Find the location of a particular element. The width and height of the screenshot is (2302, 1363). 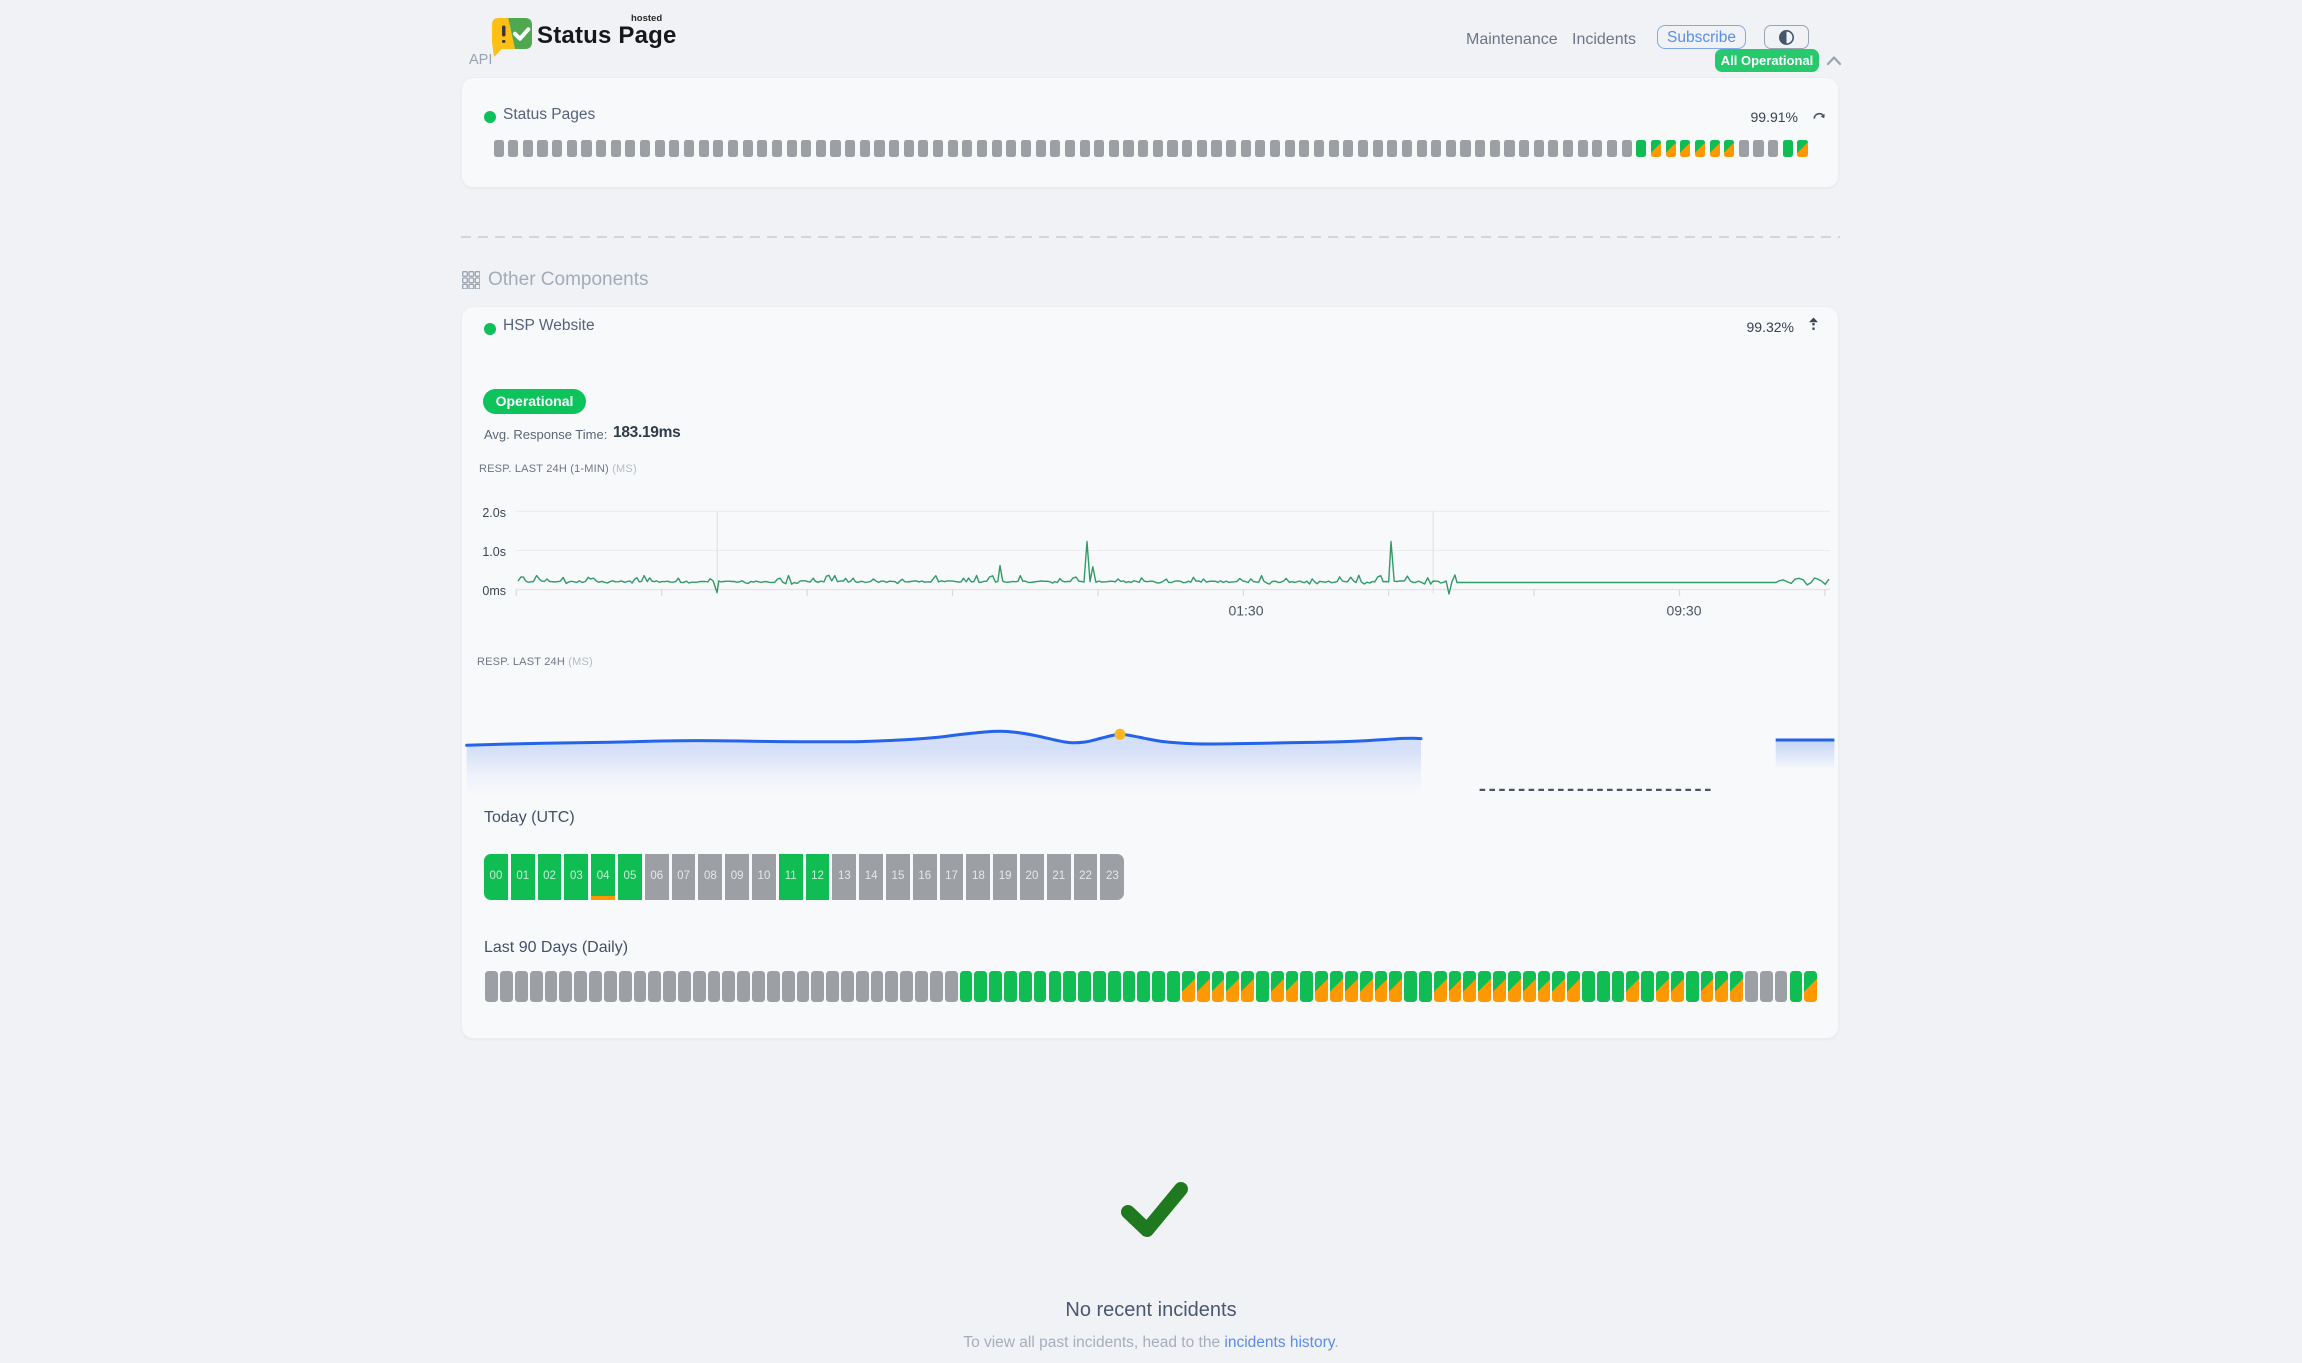

svg-text: 01:30 is located at coordinates (1245, 611).